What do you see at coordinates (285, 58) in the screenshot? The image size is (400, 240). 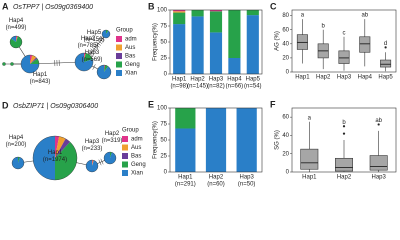 I see `y-tick-label: 20` at bounding box center [285, 58].